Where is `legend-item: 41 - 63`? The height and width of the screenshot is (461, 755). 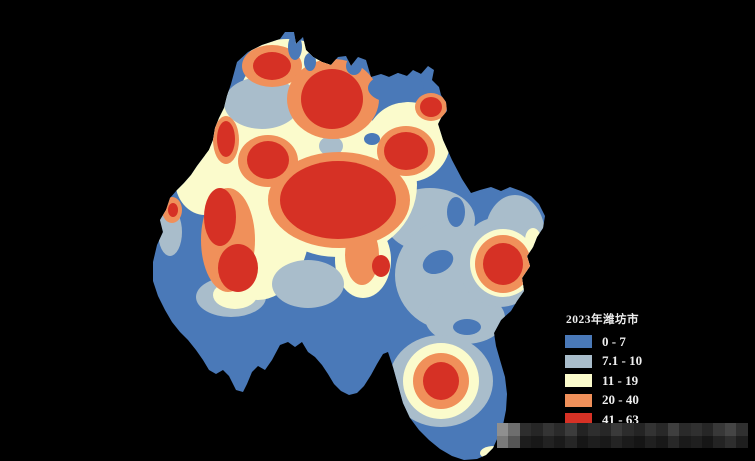
legend-item: 41 - 63 is located at coordinates (603, 419).